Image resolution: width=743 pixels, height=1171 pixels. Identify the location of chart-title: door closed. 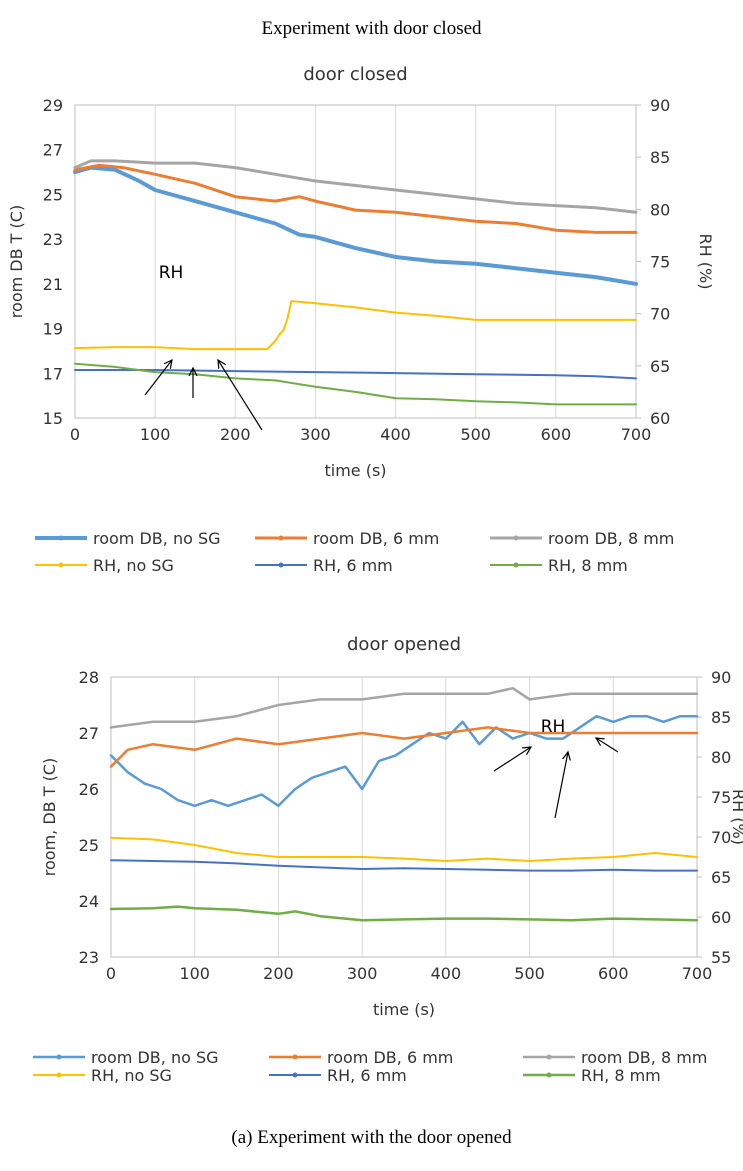
(355, 74).